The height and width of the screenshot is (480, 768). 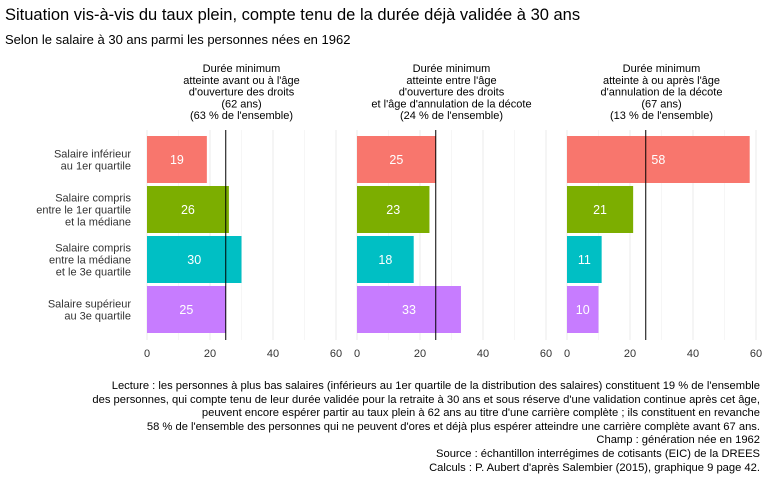 What do you see at coordinates (451, 116) in the screenshot?
I see `panel-header-line: (24 % de l'ensemble)` at bounding box center [451, 116].